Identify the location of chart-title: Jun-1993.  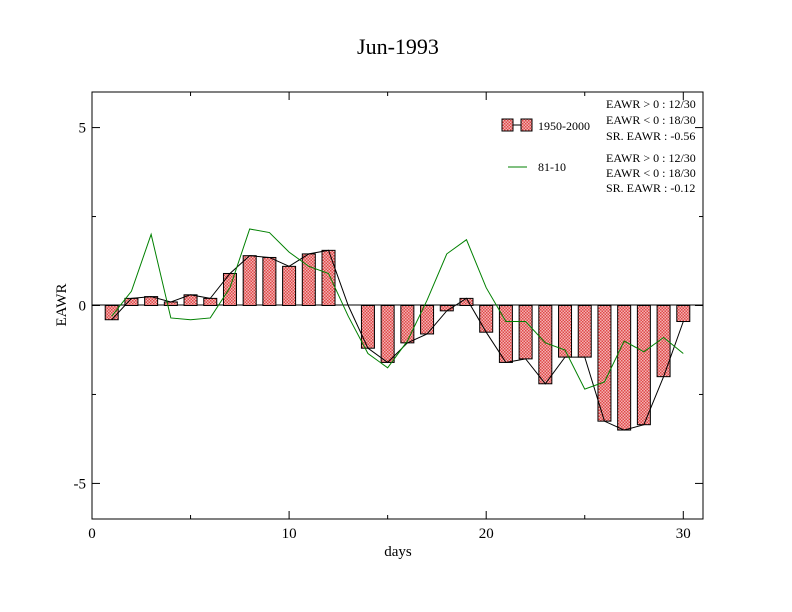
(398, 46).